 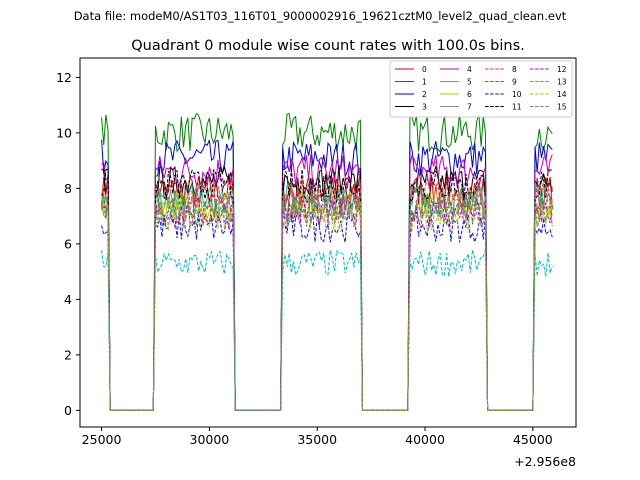 I want to click on legend-label-7: 7, so click(x=469, y=106).